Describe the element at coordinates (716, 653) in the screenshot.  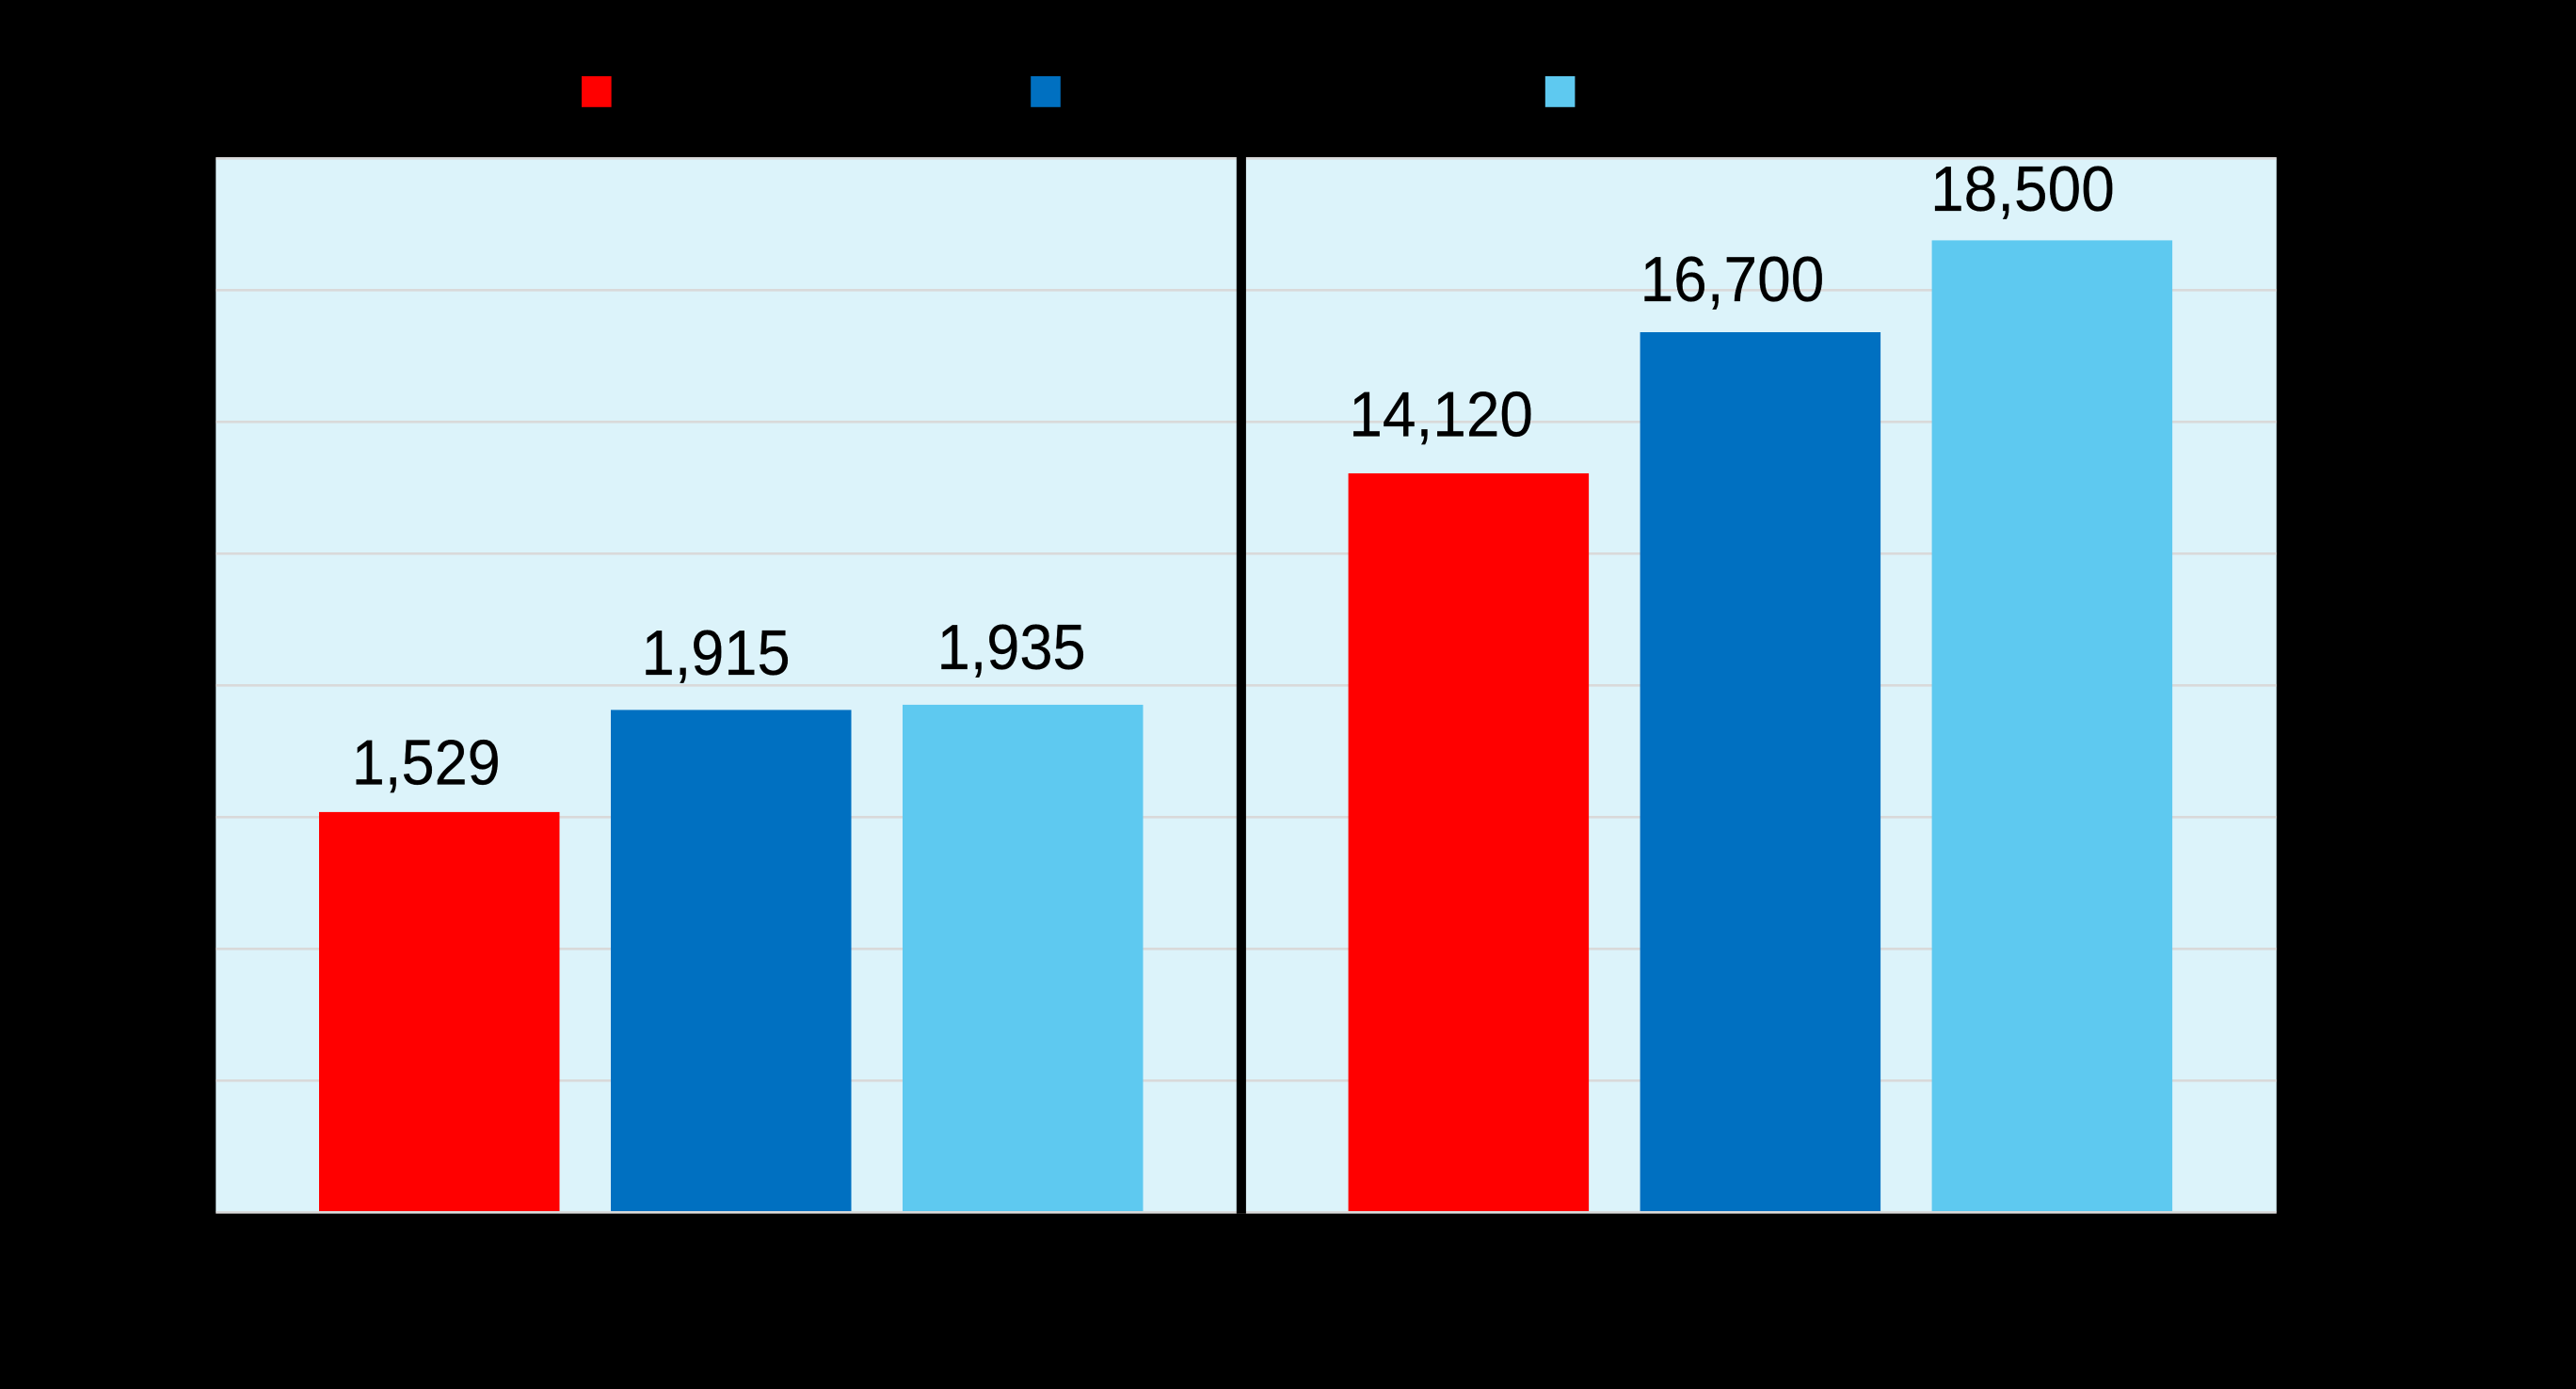
I see `svg-text: 1,915` at that location.